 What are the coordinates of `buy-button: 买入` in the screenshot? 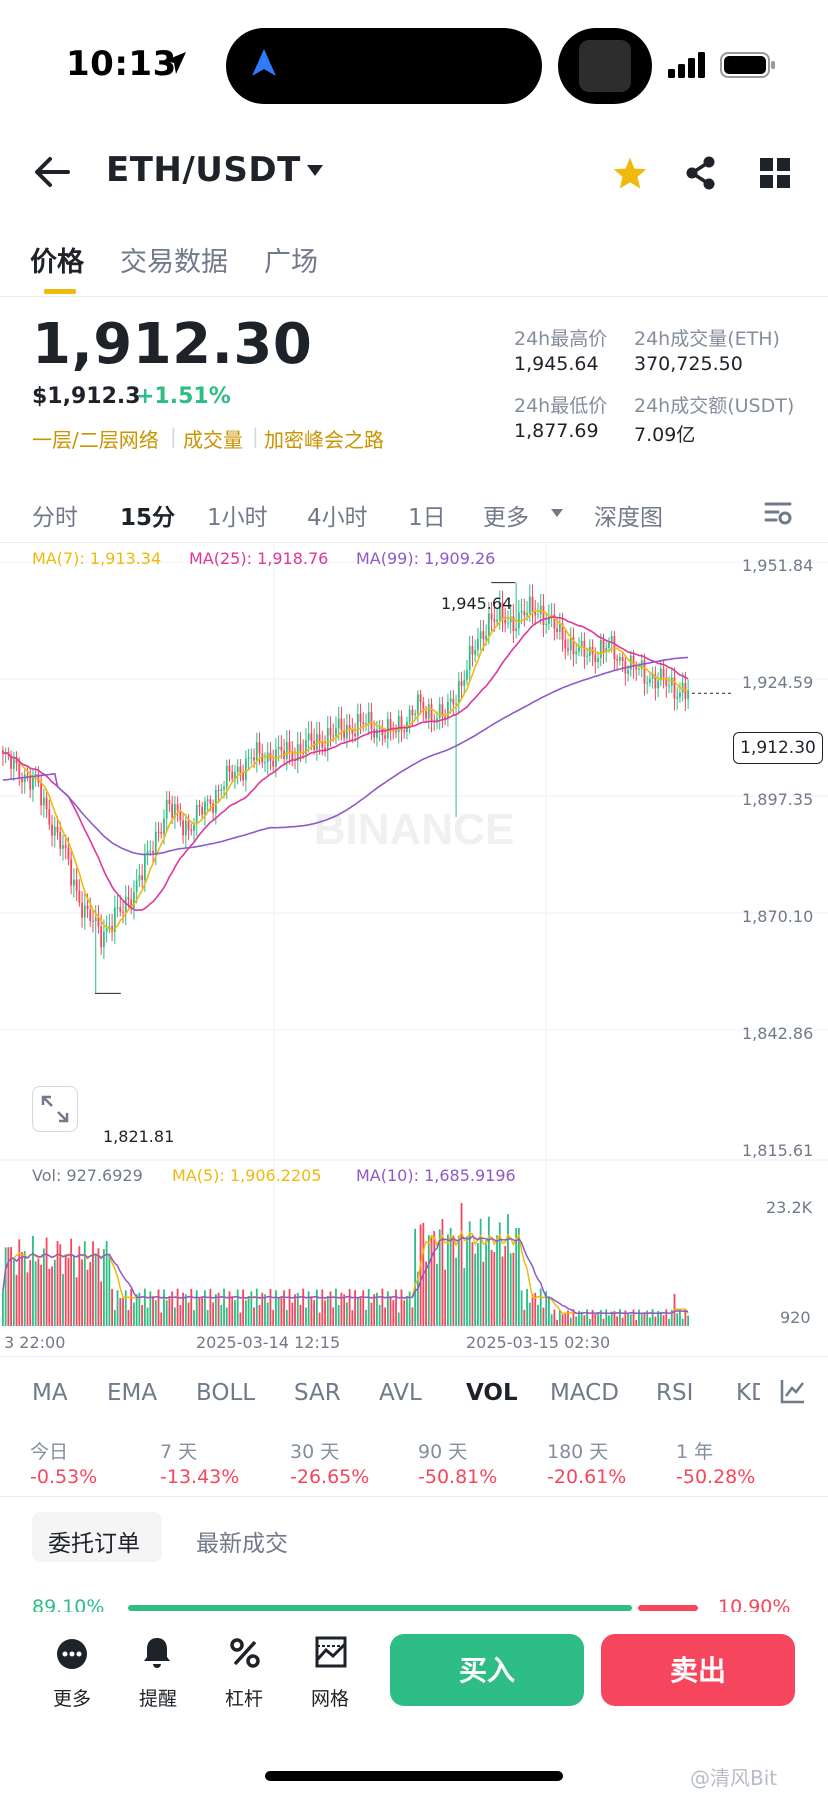 It's located at (487, 1670).